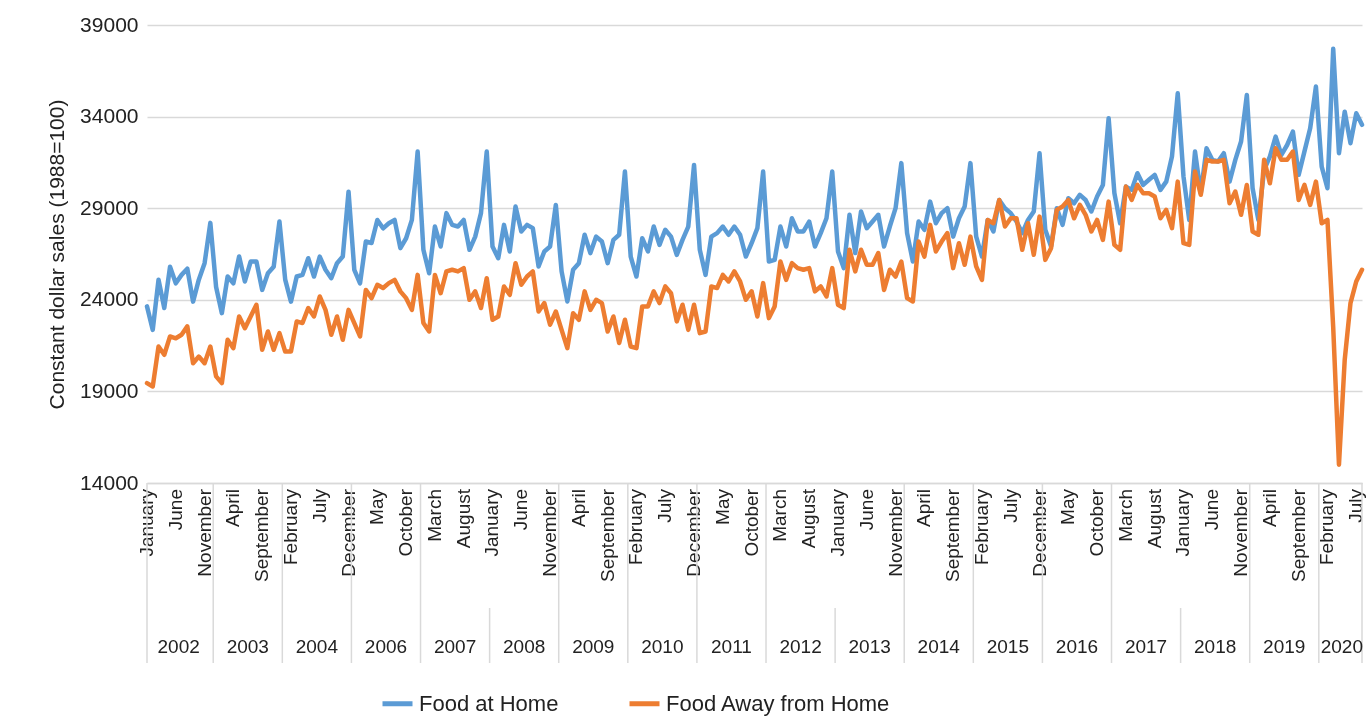 The width and height of the screenshot is (1371, 720). Describe the element at coordinates (694, 532) in the screenshot. I see `x-tick-label: December` at that location.